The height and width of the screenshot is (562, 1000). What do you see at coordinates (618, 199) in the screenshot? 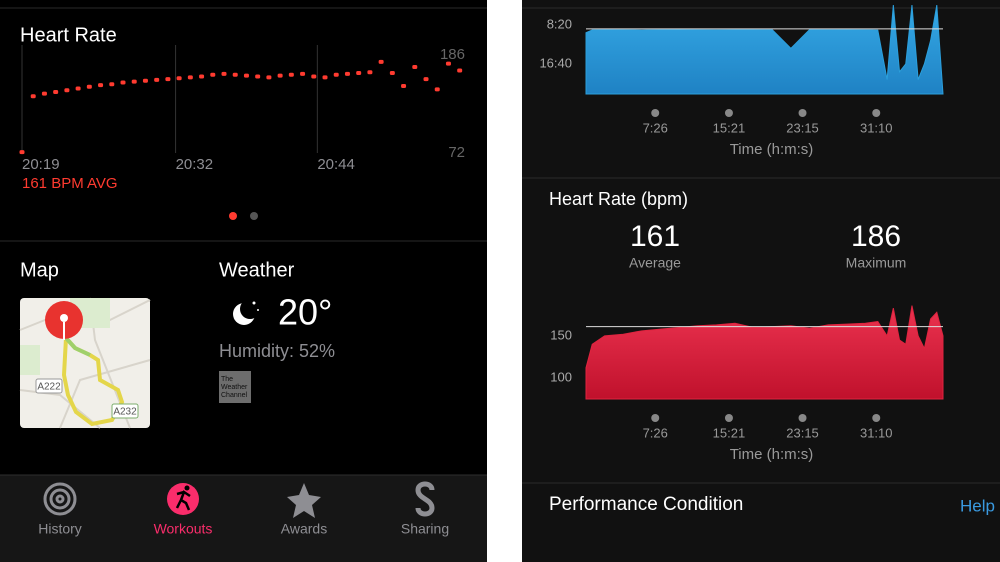
I see `chart-title: Heart Rate (bpm)` at bounding box center [618, 199].